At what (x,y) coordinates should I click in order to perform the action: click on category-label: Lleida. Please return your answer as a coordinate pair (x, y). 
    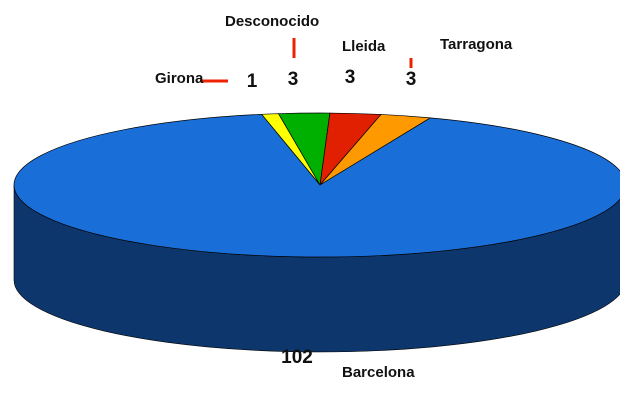
    Looking at the image, I should click on (364, 46).